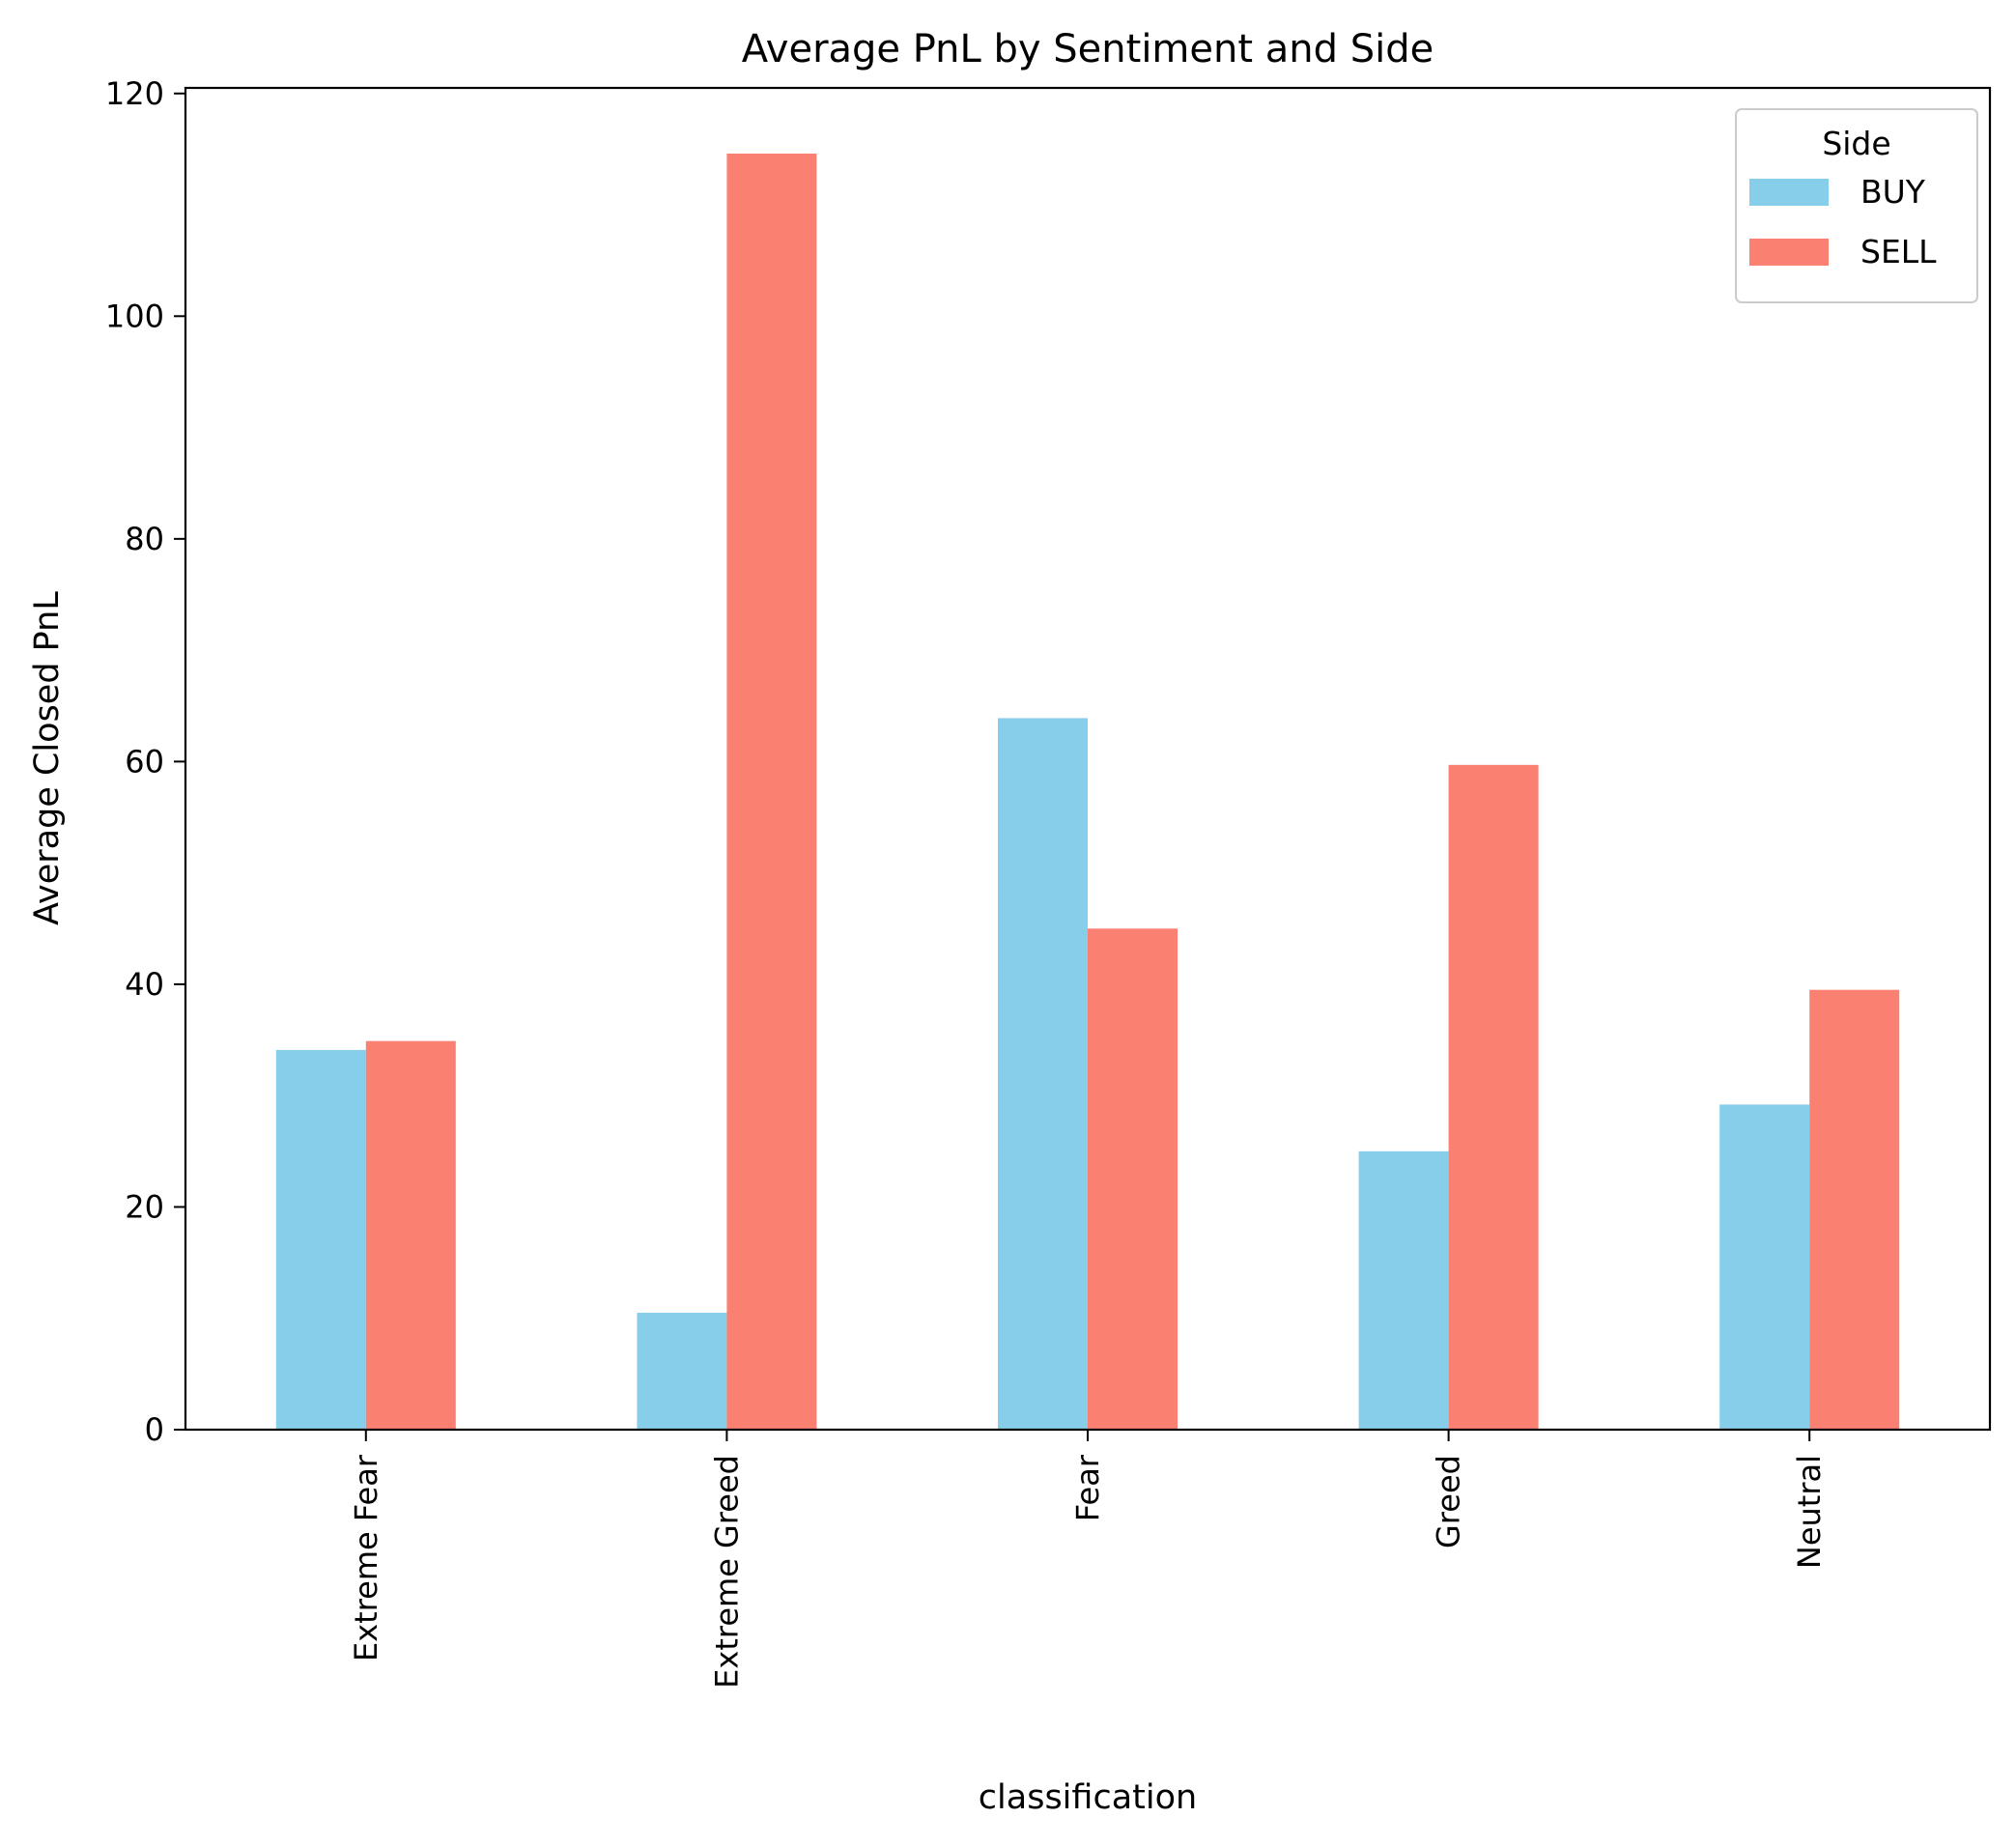 This screenshot has width=2016, height=1846. Describe the element at coordinates (1809, 1512) in the screenshot. I see `x-tick-label: Neutral` at that location.